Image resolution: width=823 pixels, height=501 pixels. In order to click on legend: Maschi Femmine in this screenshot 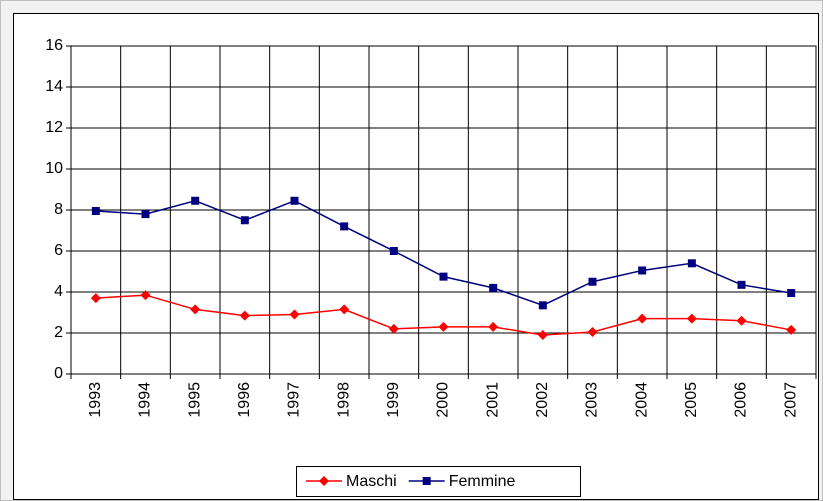, I will do `click(438, 481)`.